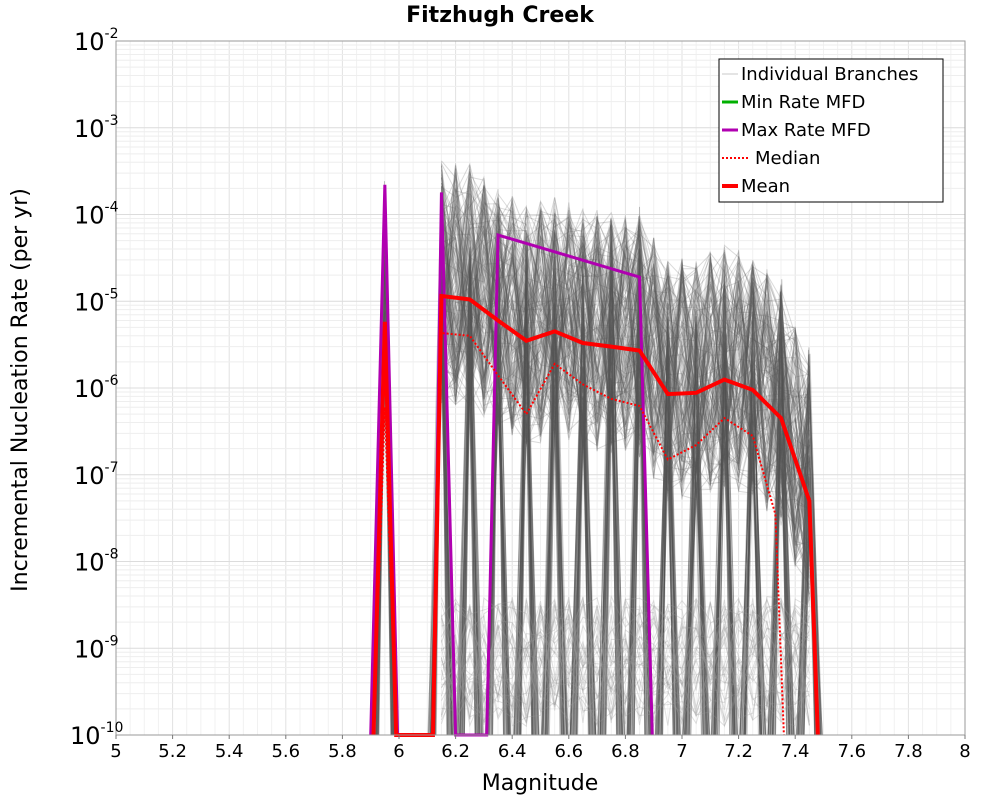 This screenshot has height=800, width=1000. What do you see at coordinates (96, 301) in the screenshot?
I see `y-tick-label: 10-5` at bounding box center [96, 301].